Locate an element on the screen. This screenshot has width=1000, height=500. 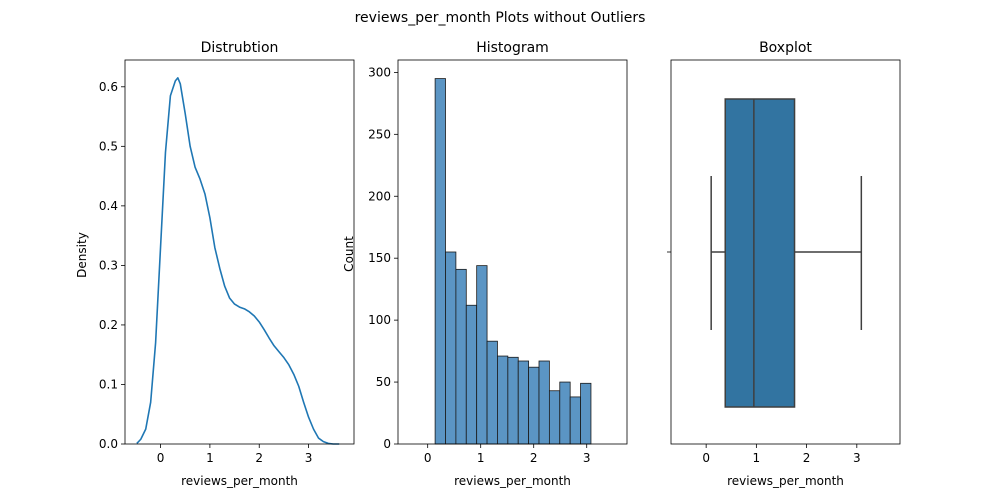
histogram-xtick-label: 2 is located at coordinates (534, 458).